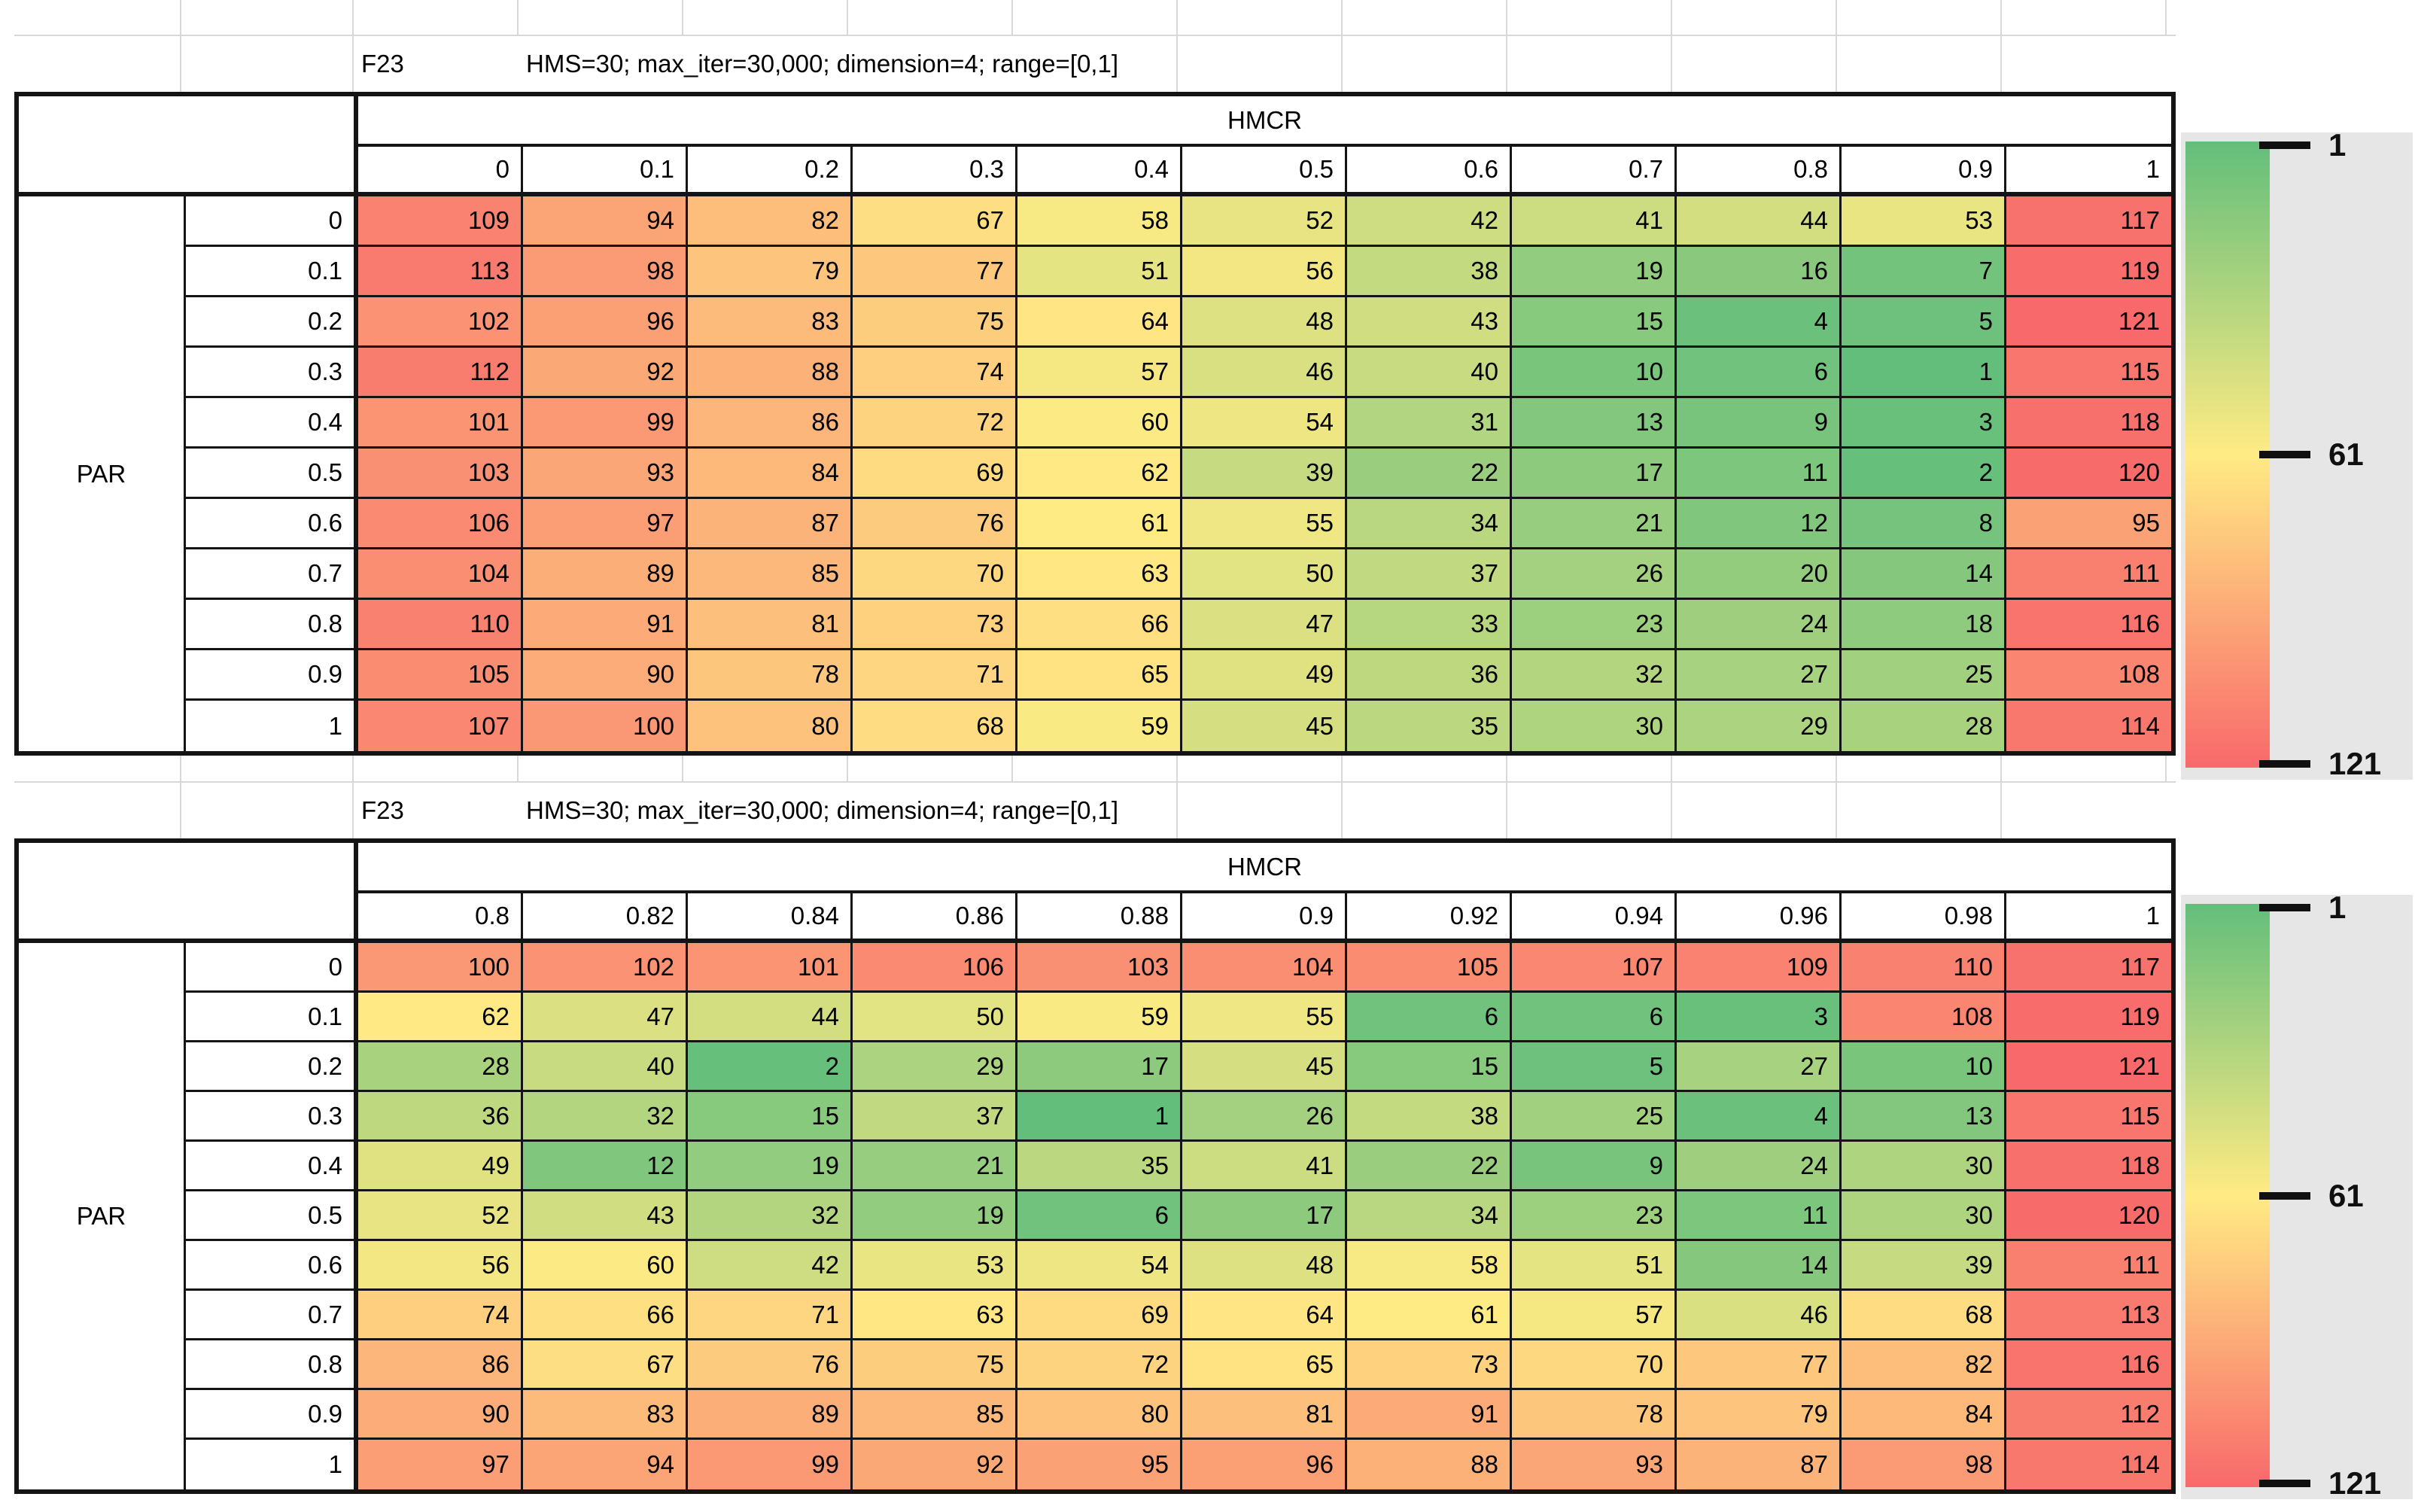 This screenshot has width=2415, height=1512. What do you see at coordinates (188, 146) in the screenshot?
I see `header-corner-cell` at bounding box center [188, 146].